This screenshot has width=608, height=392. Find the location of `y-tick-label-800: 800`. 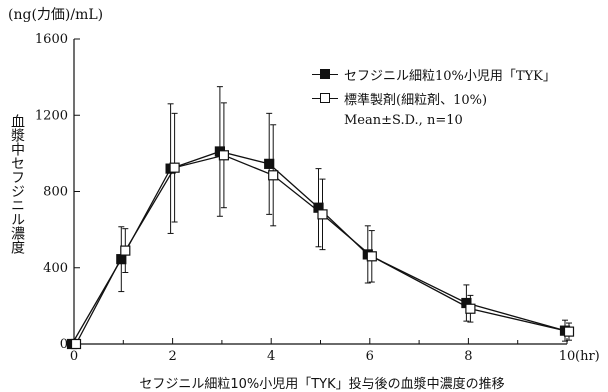

y-tick-label-800: 800 is located at coordinates (55, 192).